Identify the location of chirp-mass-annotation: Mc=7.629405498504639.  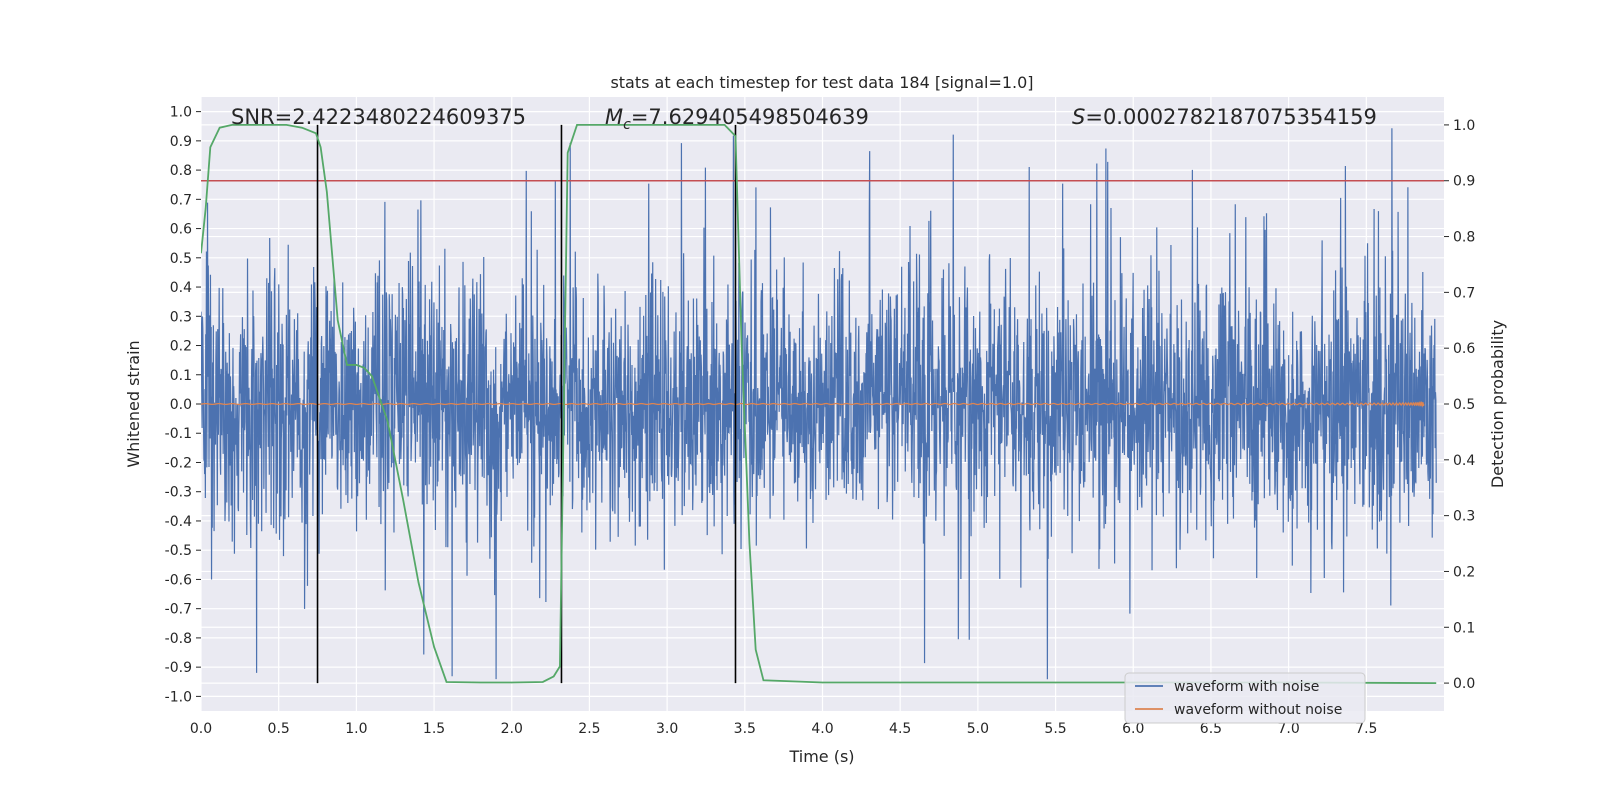
(737, 119).